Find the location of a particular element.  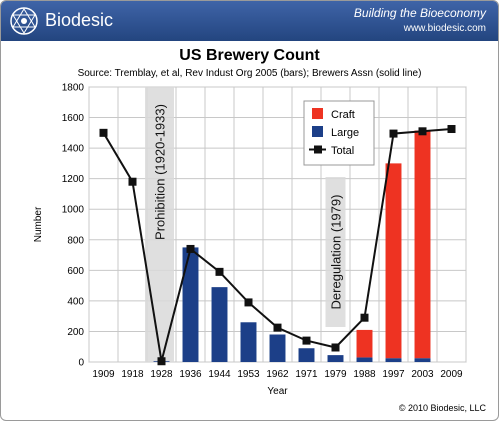

x-tick-label: 1953 is located at coordinates (248, 374).